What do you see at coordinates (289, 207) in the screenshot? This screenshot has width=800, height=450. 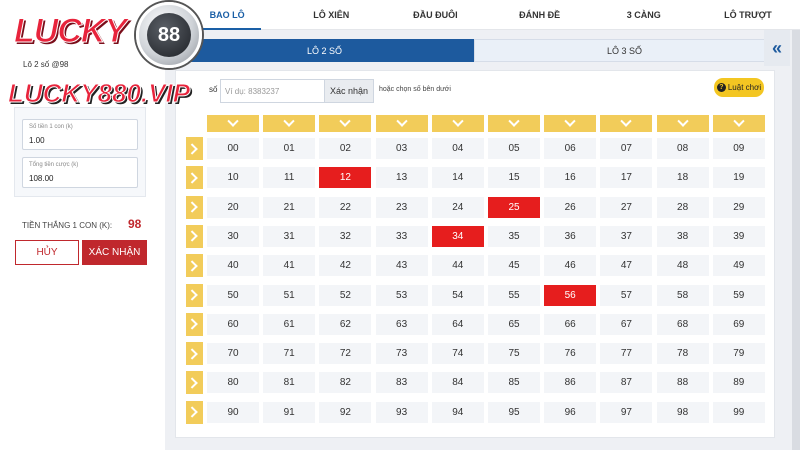 I see `number-cell: 21` at bounding box center [289, 207].